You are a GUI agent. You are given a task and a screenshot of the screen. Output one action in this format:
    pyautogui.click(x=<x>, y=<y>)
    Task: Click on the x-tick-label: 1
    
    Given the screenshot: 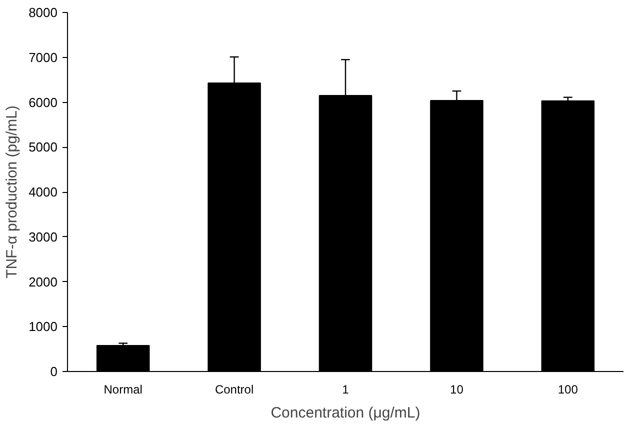 What is the action you would take?
    pyautogui.click(x=346, y=389)
    